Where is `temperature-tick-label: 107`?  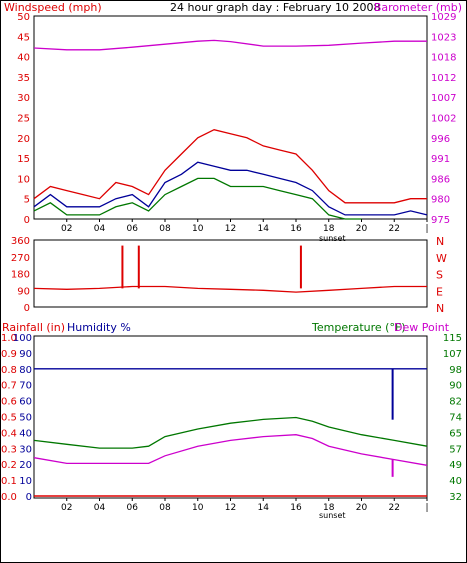 temperature-tick-label: 107 is located at coordinates (452, 354).